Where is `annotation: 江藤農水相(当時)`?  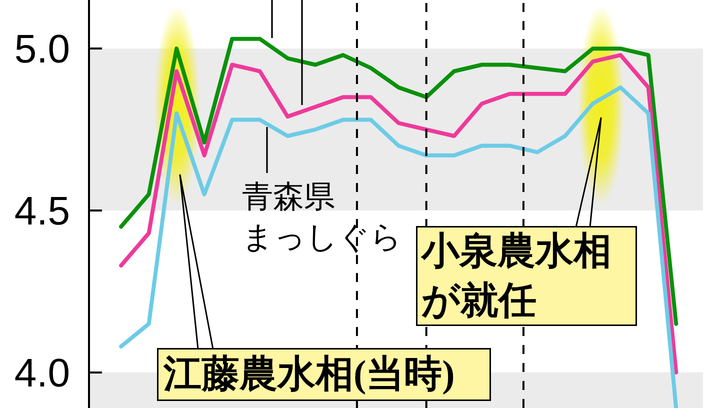 annotation: 江藤農水相(当時) is located at coordinates (308, 375).